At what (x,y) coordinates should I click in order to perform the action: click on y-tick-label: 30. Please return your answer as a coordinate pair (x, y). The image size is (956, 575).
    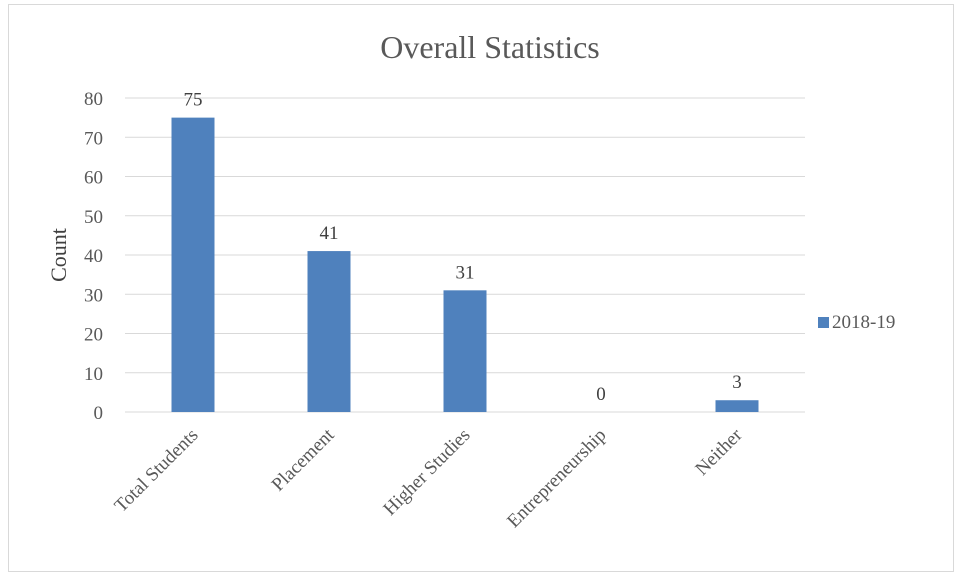
    Looking at the image, I should click on (93, 295).